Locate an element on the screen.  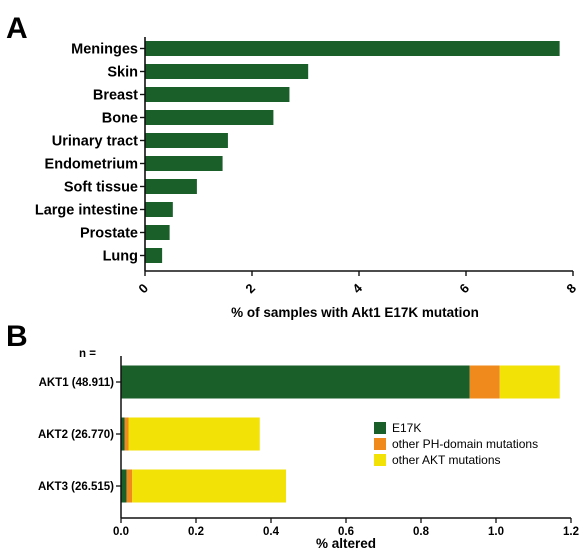
category-label-0: Meninges is located at coordinates (104, 50).